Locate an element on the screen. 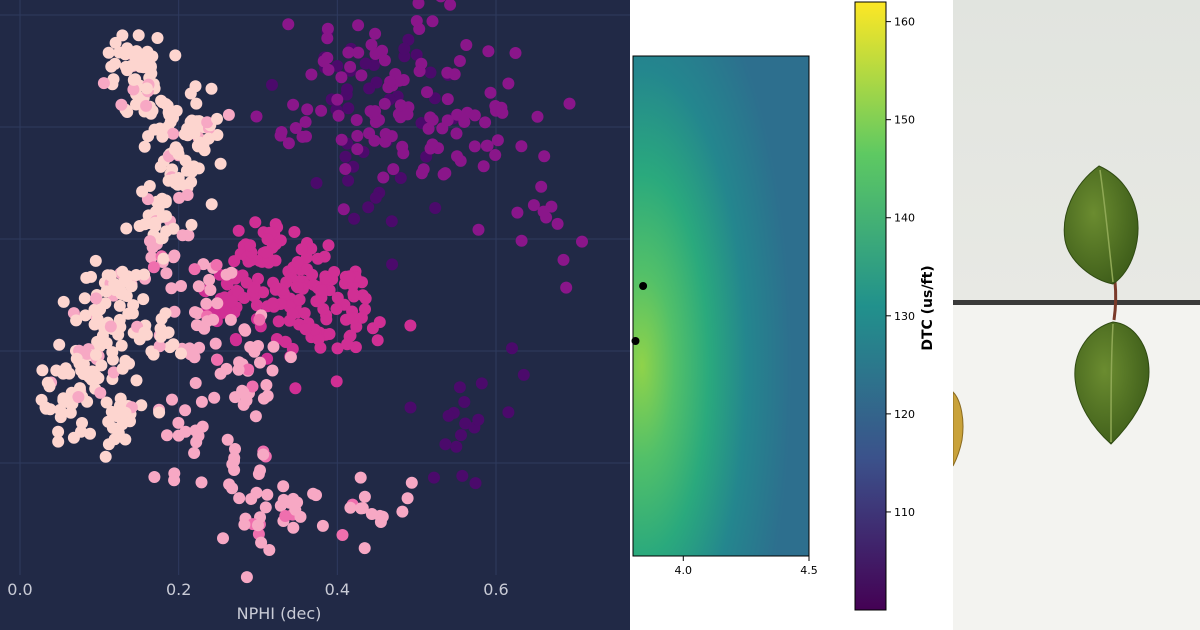  lower-leaf-vein is located at coordinates (1112, 383).